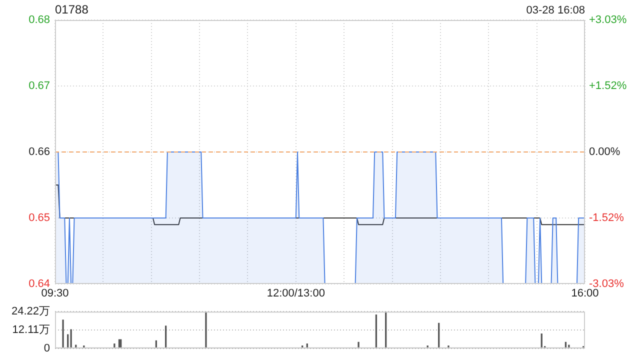 The height and width of the screenshot is (360, 640). I want to click on y-tick-label: 0.68, so click(39, 20).